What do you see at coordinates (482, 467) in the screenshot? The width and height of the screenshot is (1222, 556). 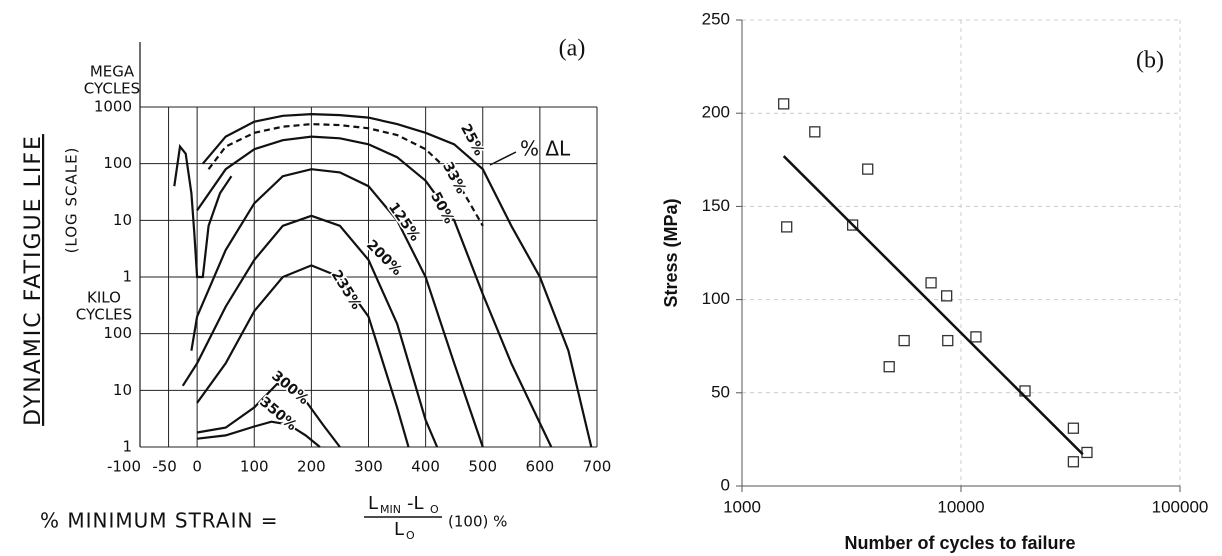 I see `x-tick-label: 500` at bounding box center [482, 467].